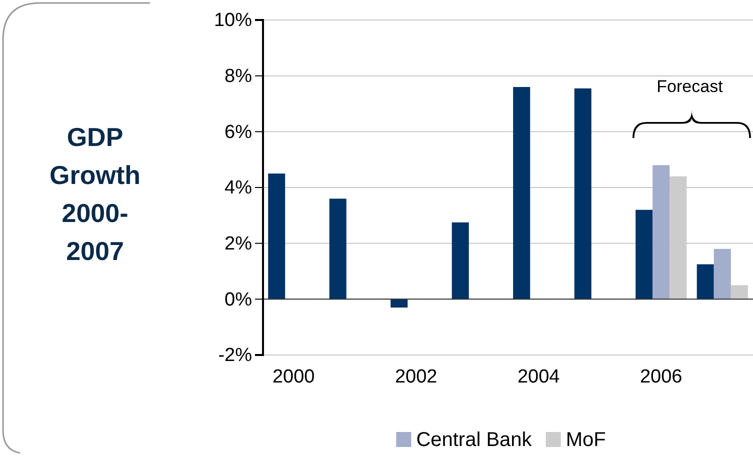 Image resolution: width=753 pixels, height=456 pixels. What do you see at coordinates (238, 299) in the screenshot?
I see `y-tick-label: 0%` at bounding box center [238, 299].